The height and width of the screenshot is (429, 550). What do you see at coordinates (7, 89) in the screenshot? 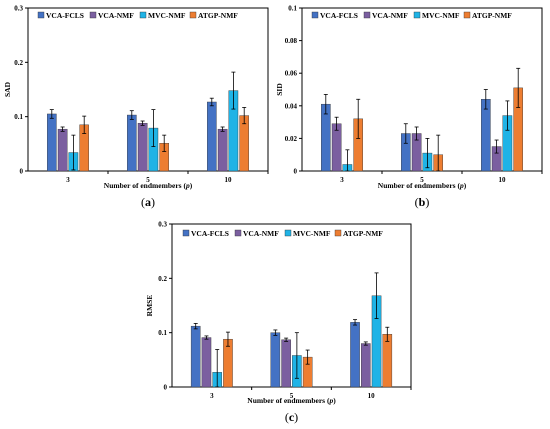
I see `y-axis-label: SAD` at bounding box center [7, 89].